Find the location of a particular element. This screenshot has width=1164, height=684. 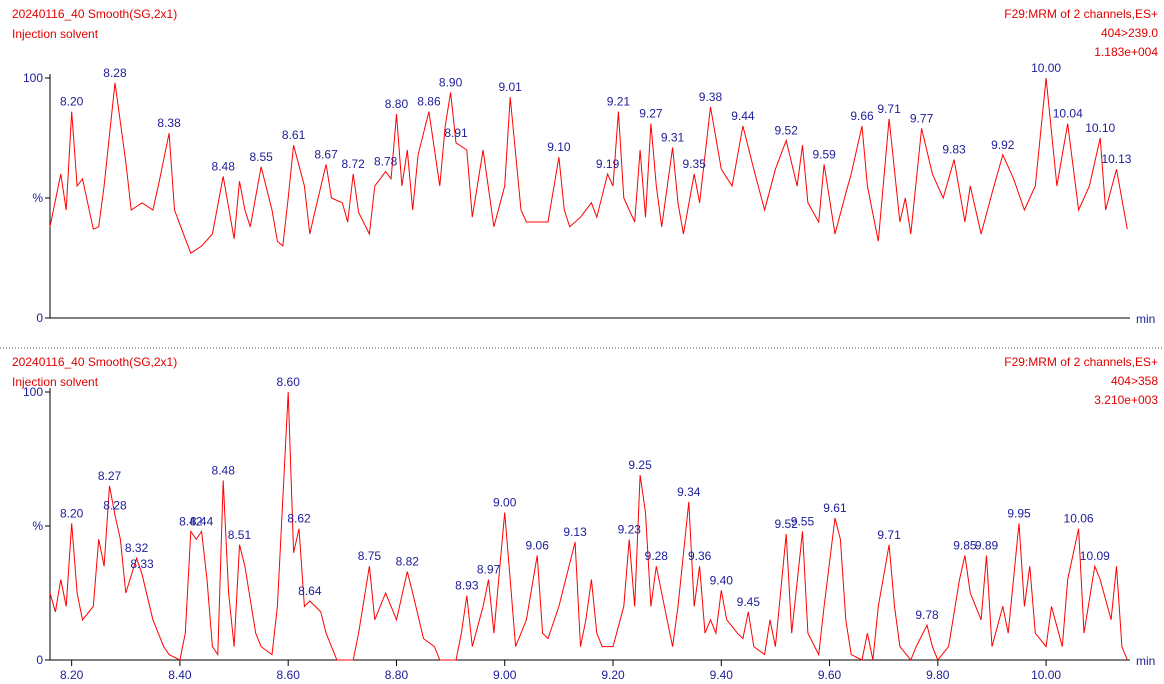

peak-label: 9.85 is located at coordinates (965, 545).